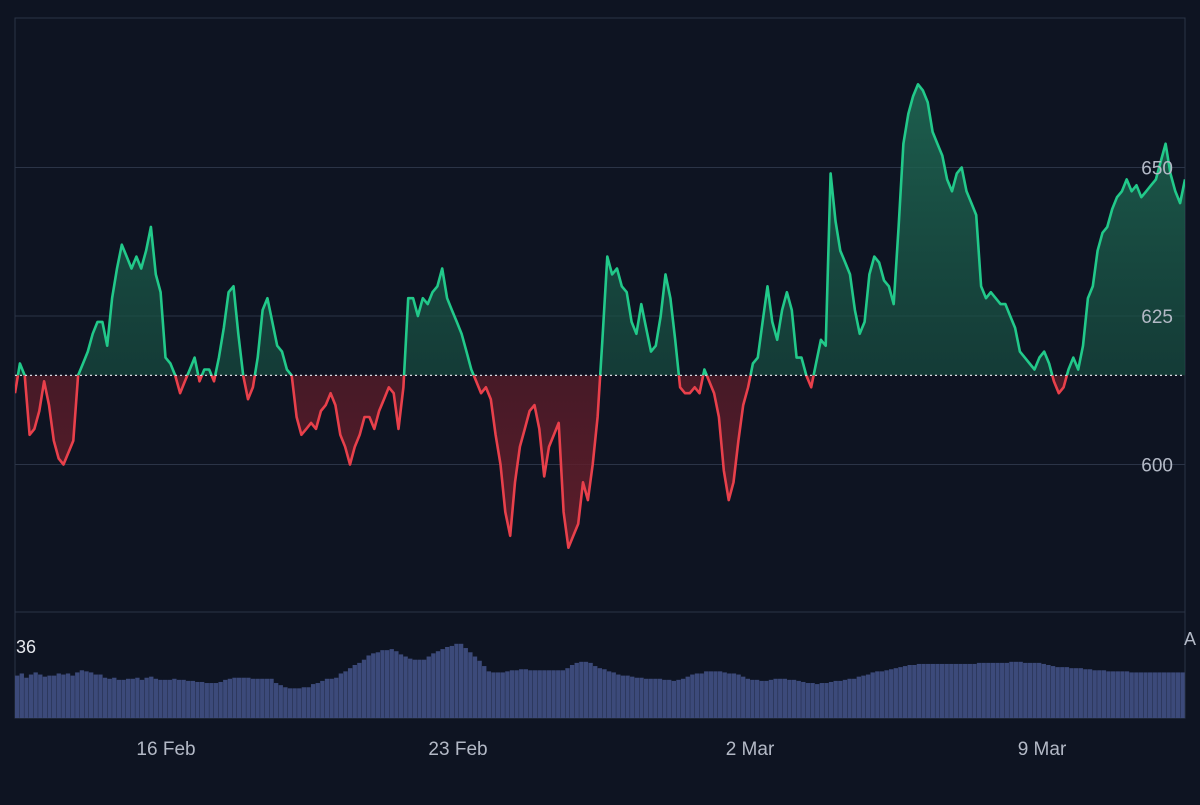 The height and width of the screenshot is (805, 1200). Describe the element at coordinates (600, 680) in the screenshot. I see `volume-bars` at that location.